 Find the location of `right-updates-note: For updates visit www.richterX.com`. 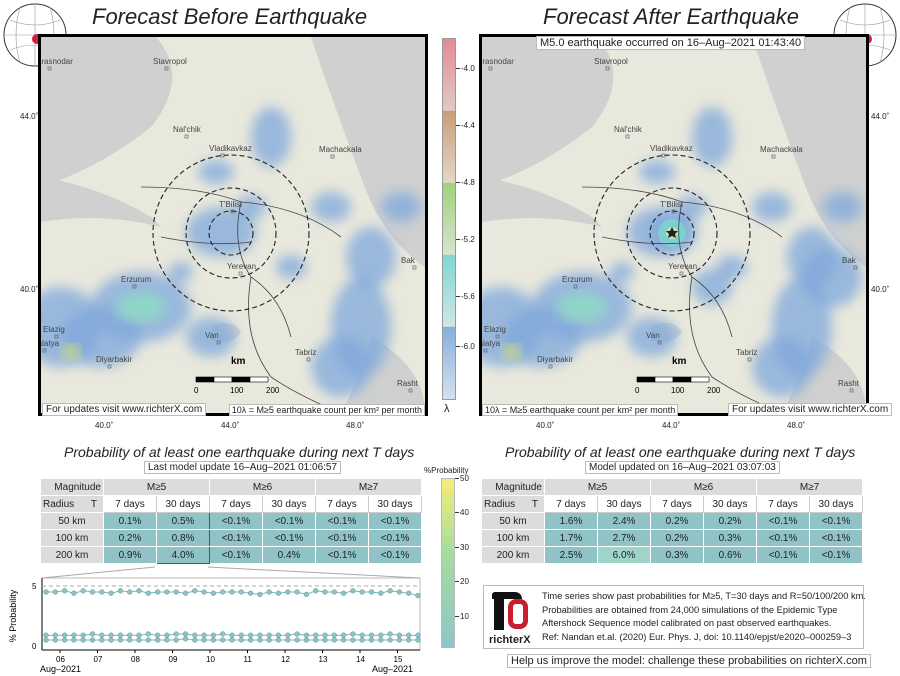

right-updates-note: For updates visit www.richterX.com is located at coordinates (810, 409).